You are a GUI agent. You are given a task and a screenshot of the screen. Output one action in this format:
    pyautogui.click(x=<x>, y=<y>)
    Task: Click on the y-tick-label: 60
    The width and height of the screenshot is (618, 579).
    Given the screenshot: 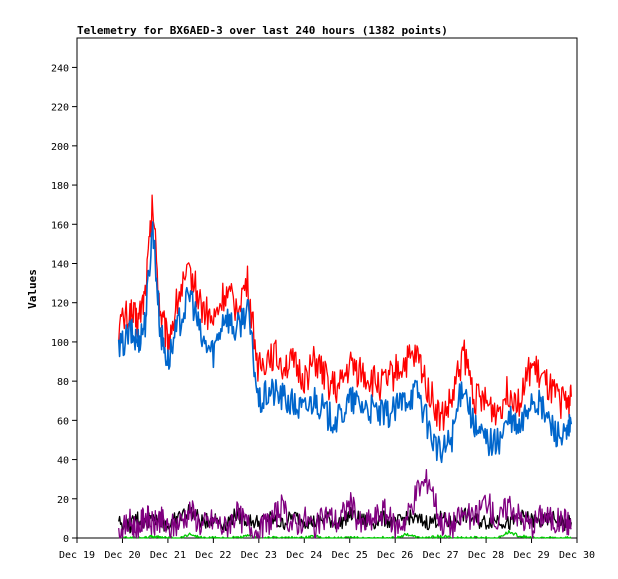 What is the action you would take?
    pyautogui.click(x=63, y=421)
    